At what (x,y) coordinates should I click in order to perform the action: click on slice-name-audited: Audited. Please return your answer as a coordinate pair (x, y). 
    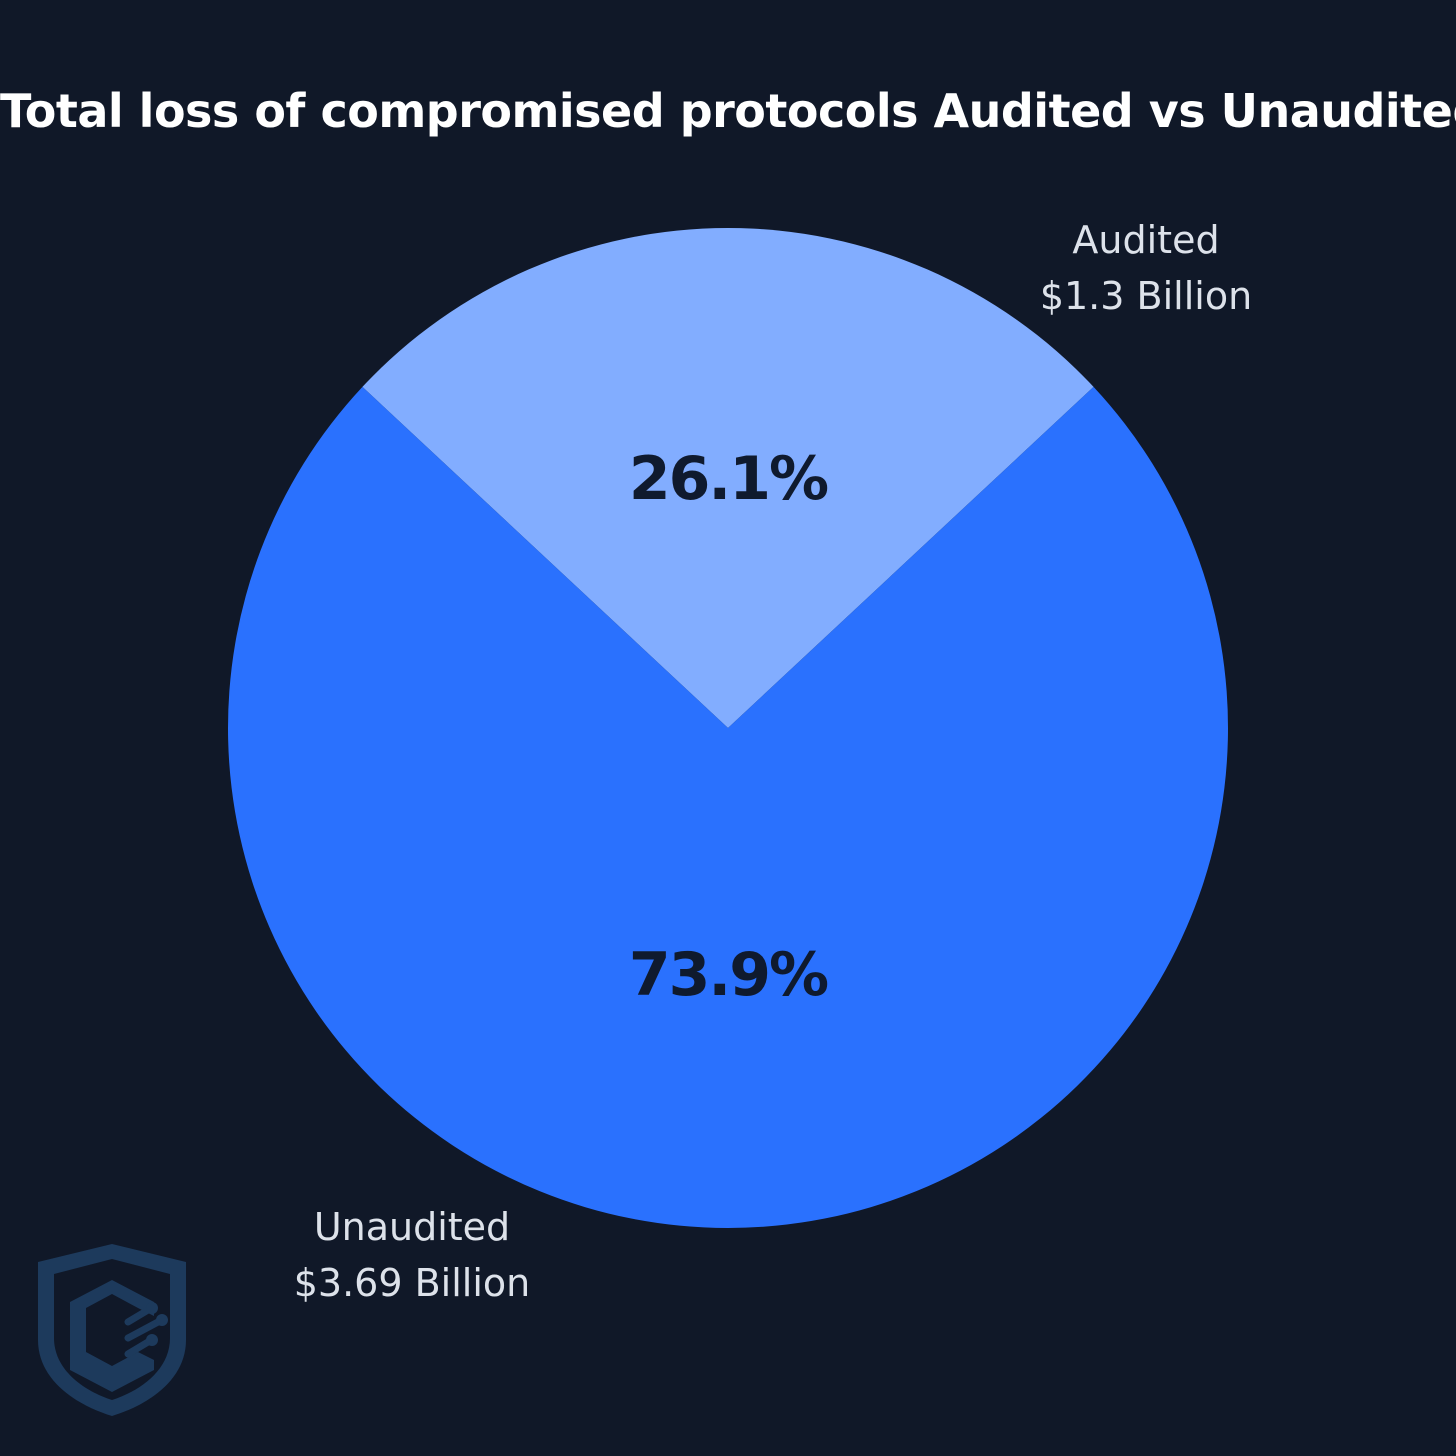
    Looking at the image, I should click on (1146, 240).